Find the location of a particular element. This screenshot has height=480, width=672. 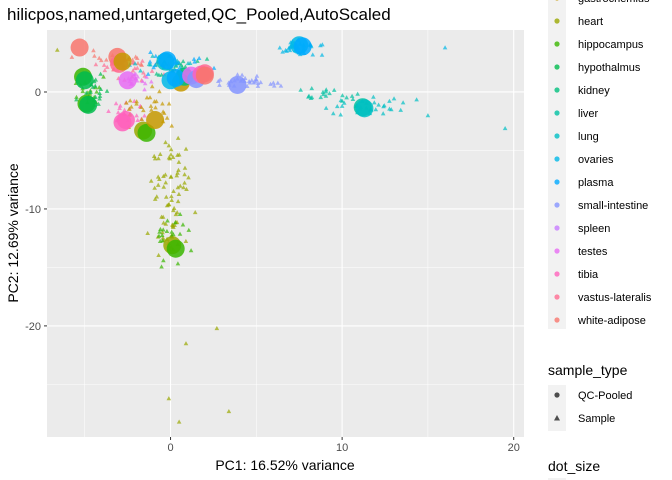

legend-item-label: lung is located at coordinates (588, 137).